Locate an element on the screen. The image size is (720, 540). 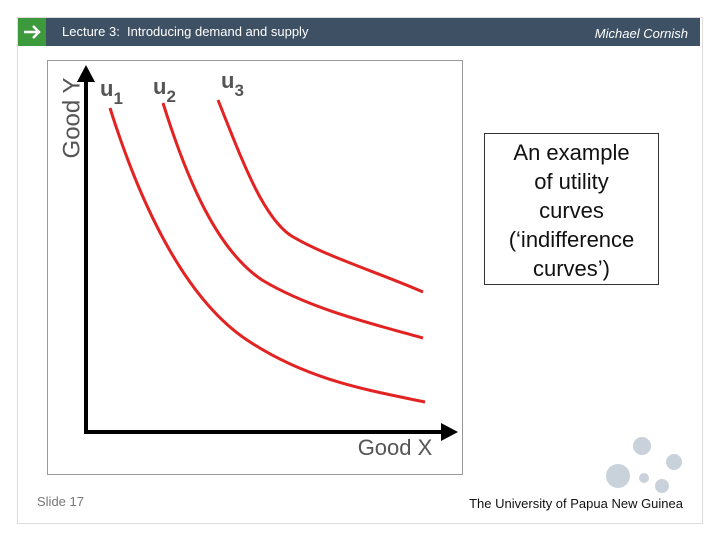
header-icon is located at coordinates (32, 32).